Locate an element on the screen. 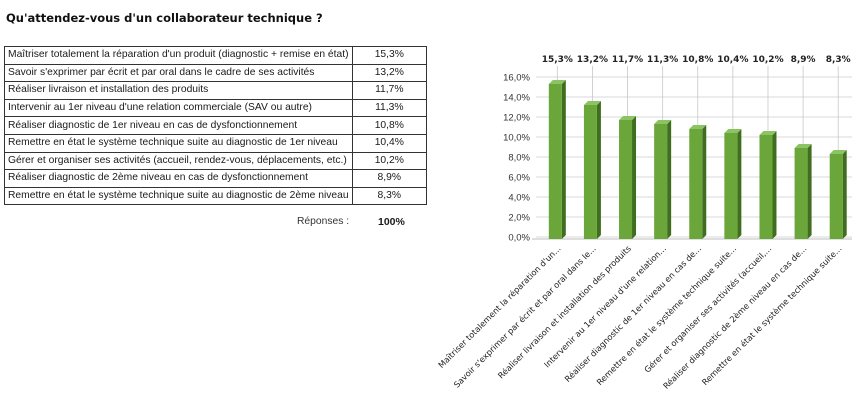  data-label: 8,9% is located at coordinates (803, 60).